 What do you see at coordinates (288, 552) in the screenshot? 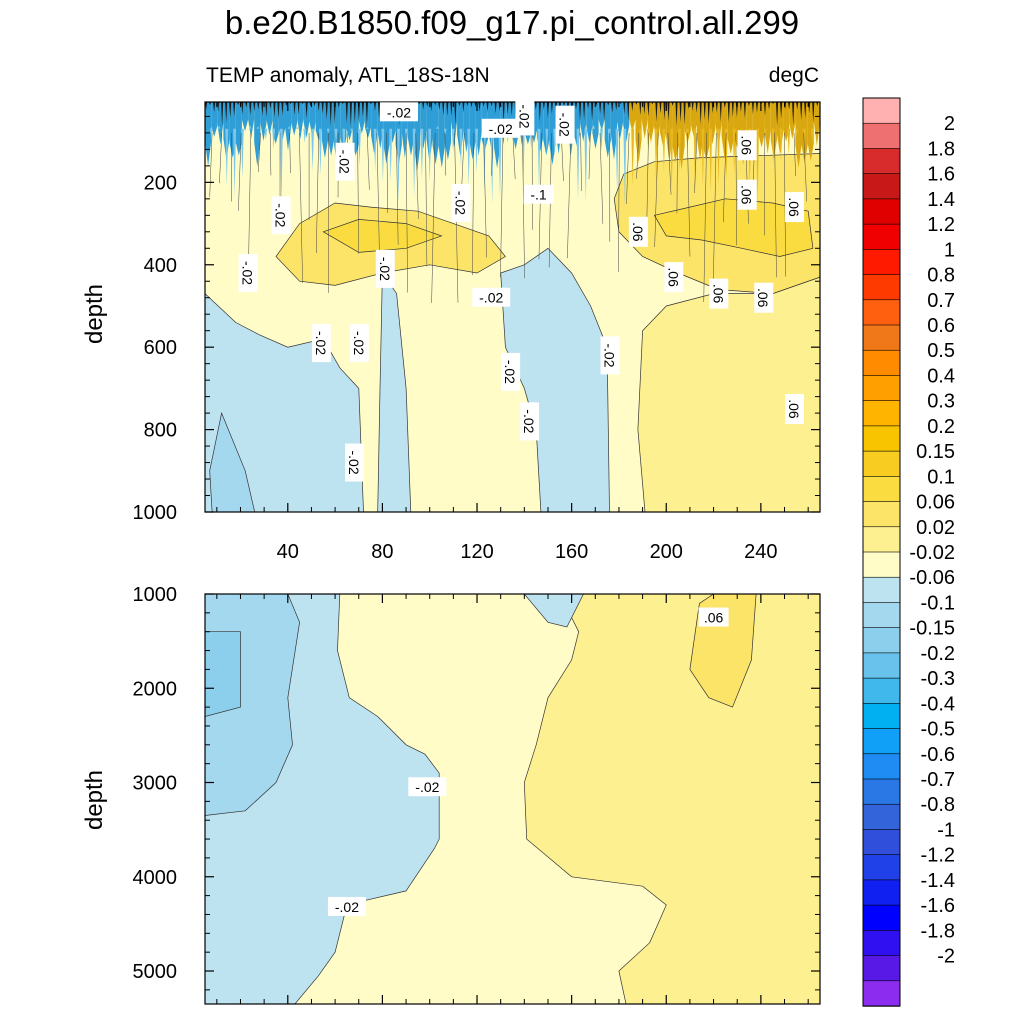
I see `x-tick-label: 40` at bounding box center [288, 552].